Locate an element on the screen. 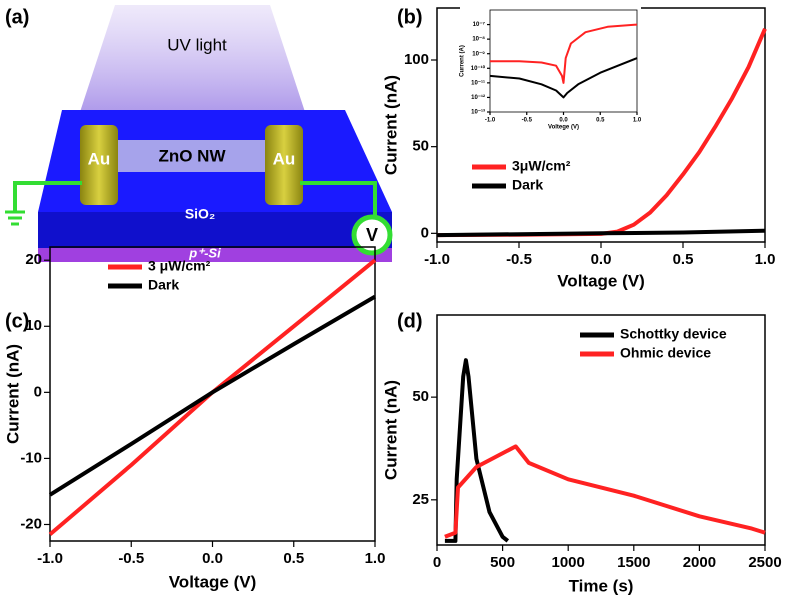  y-tick-label: 10⁻⁹ is located at coordinates (478, 54).